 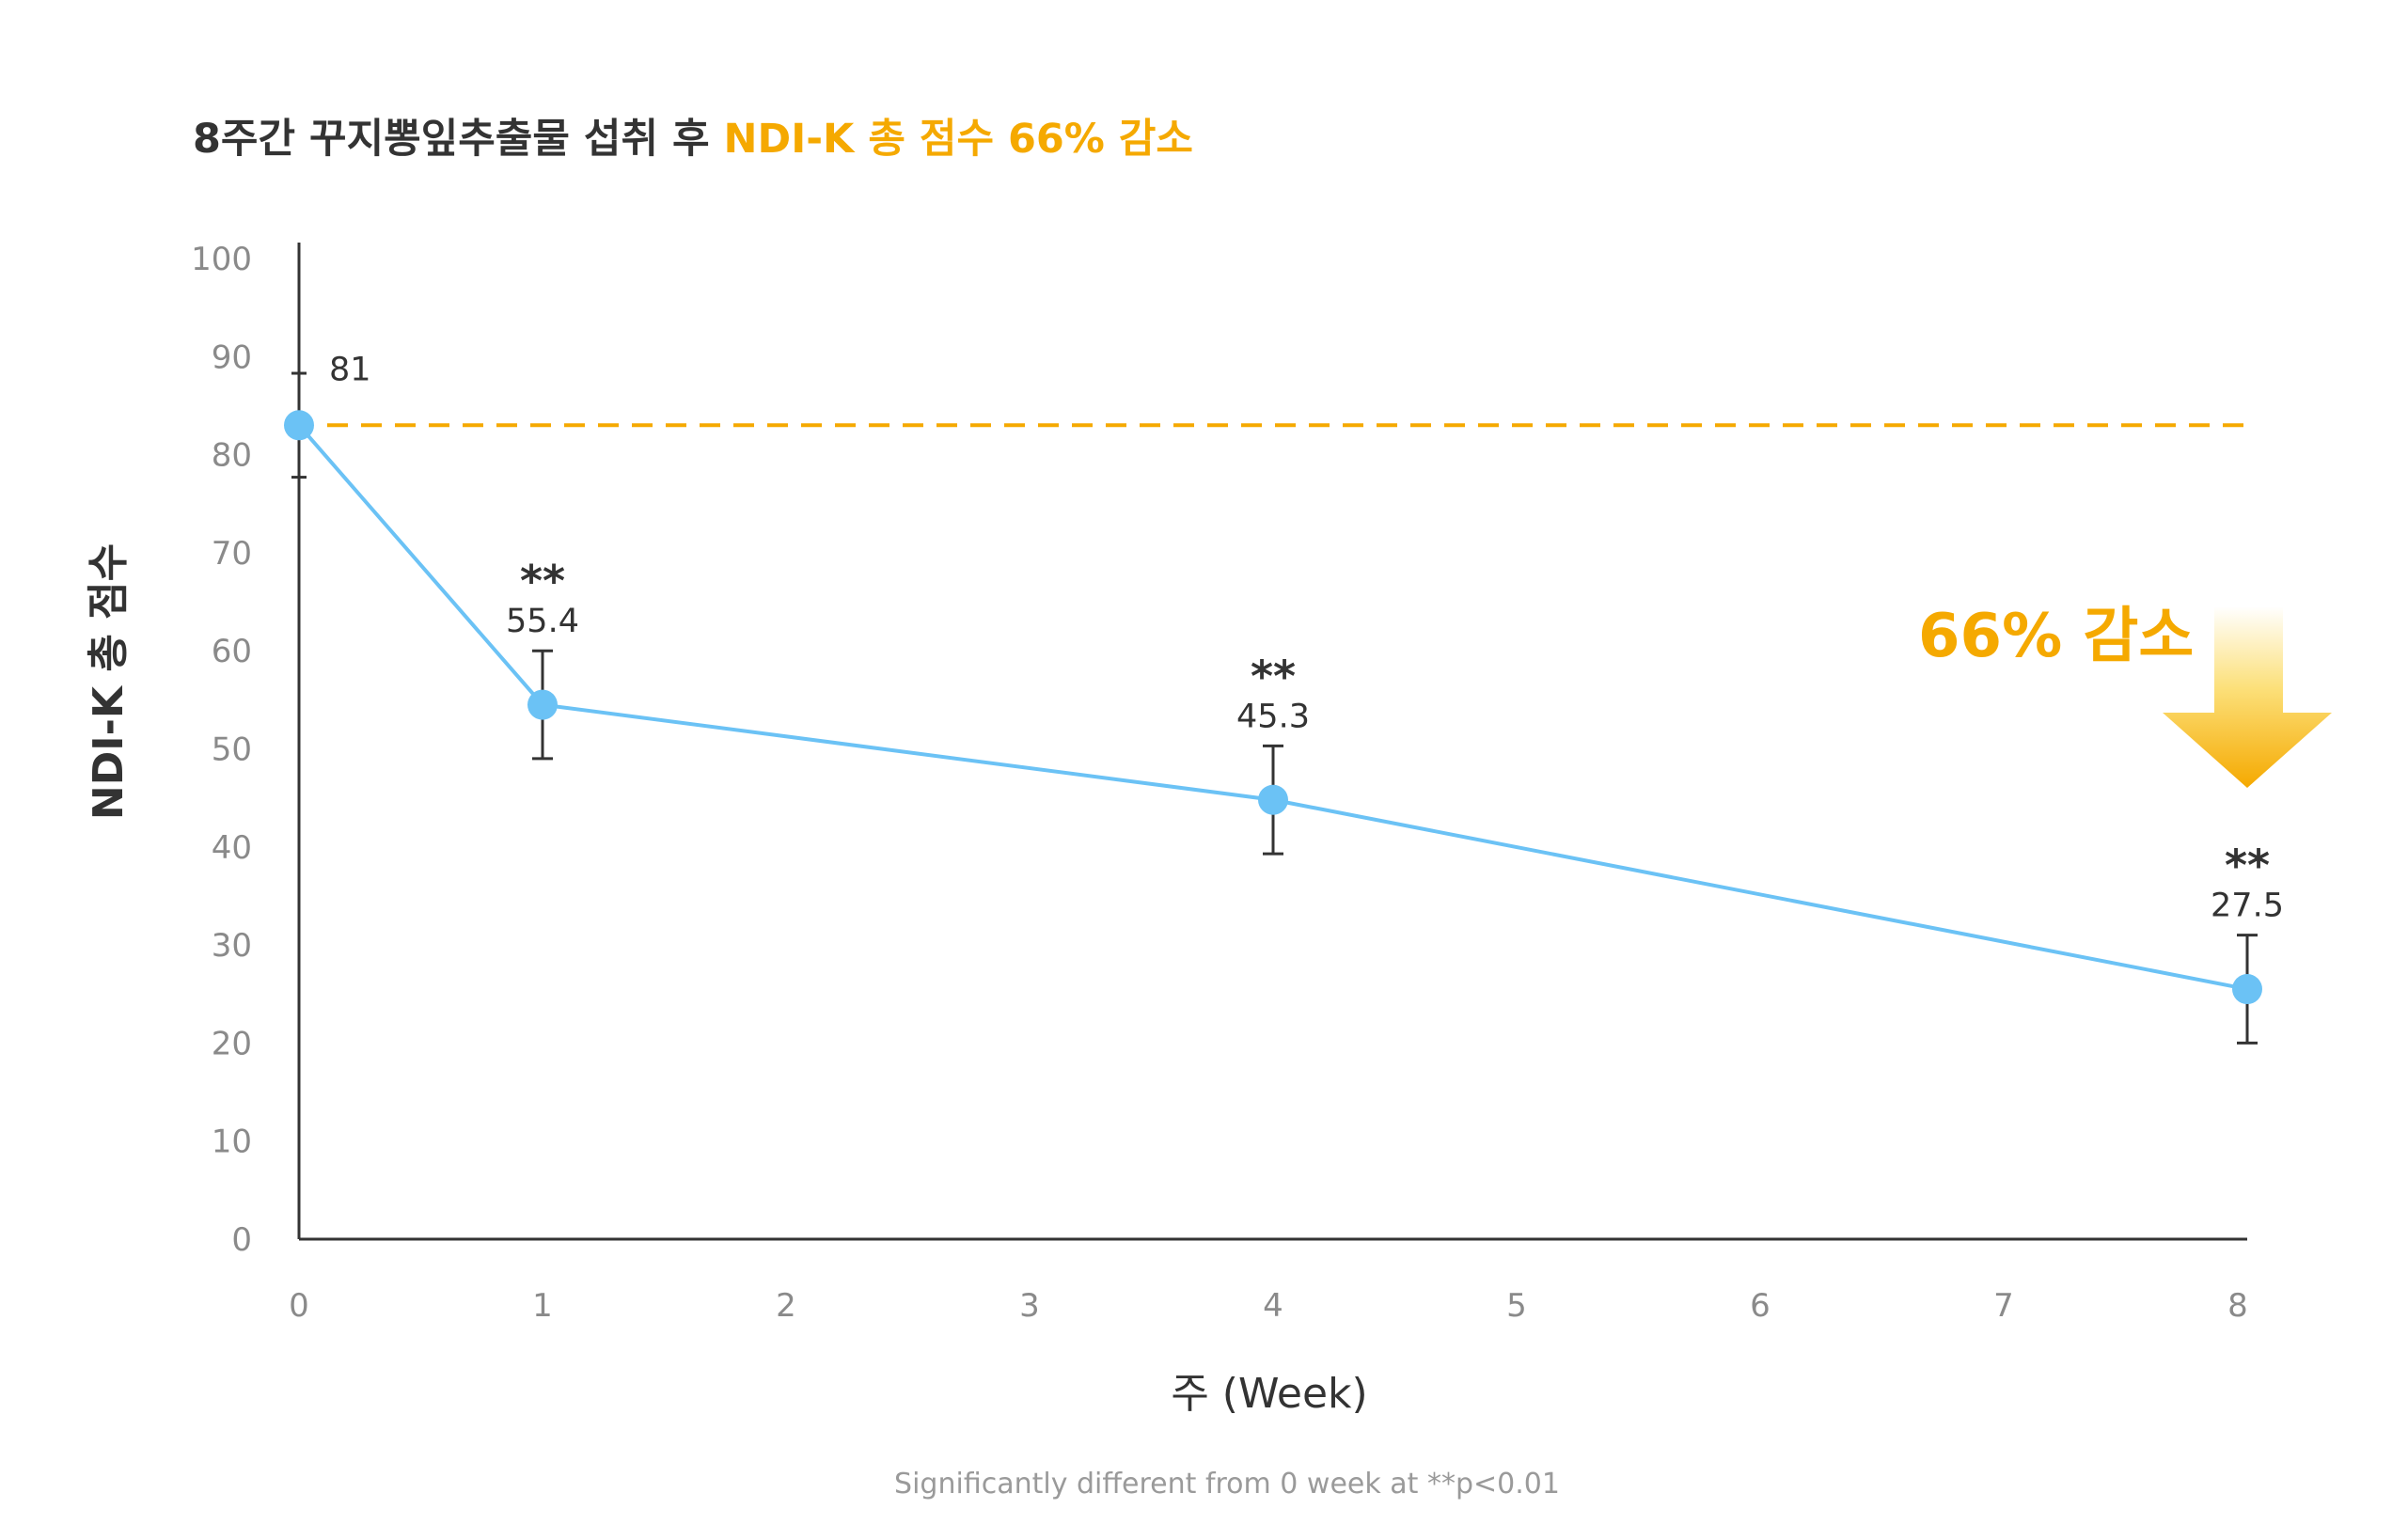 I want to click on y-tick-label: 40, so click(x=232, y=848).